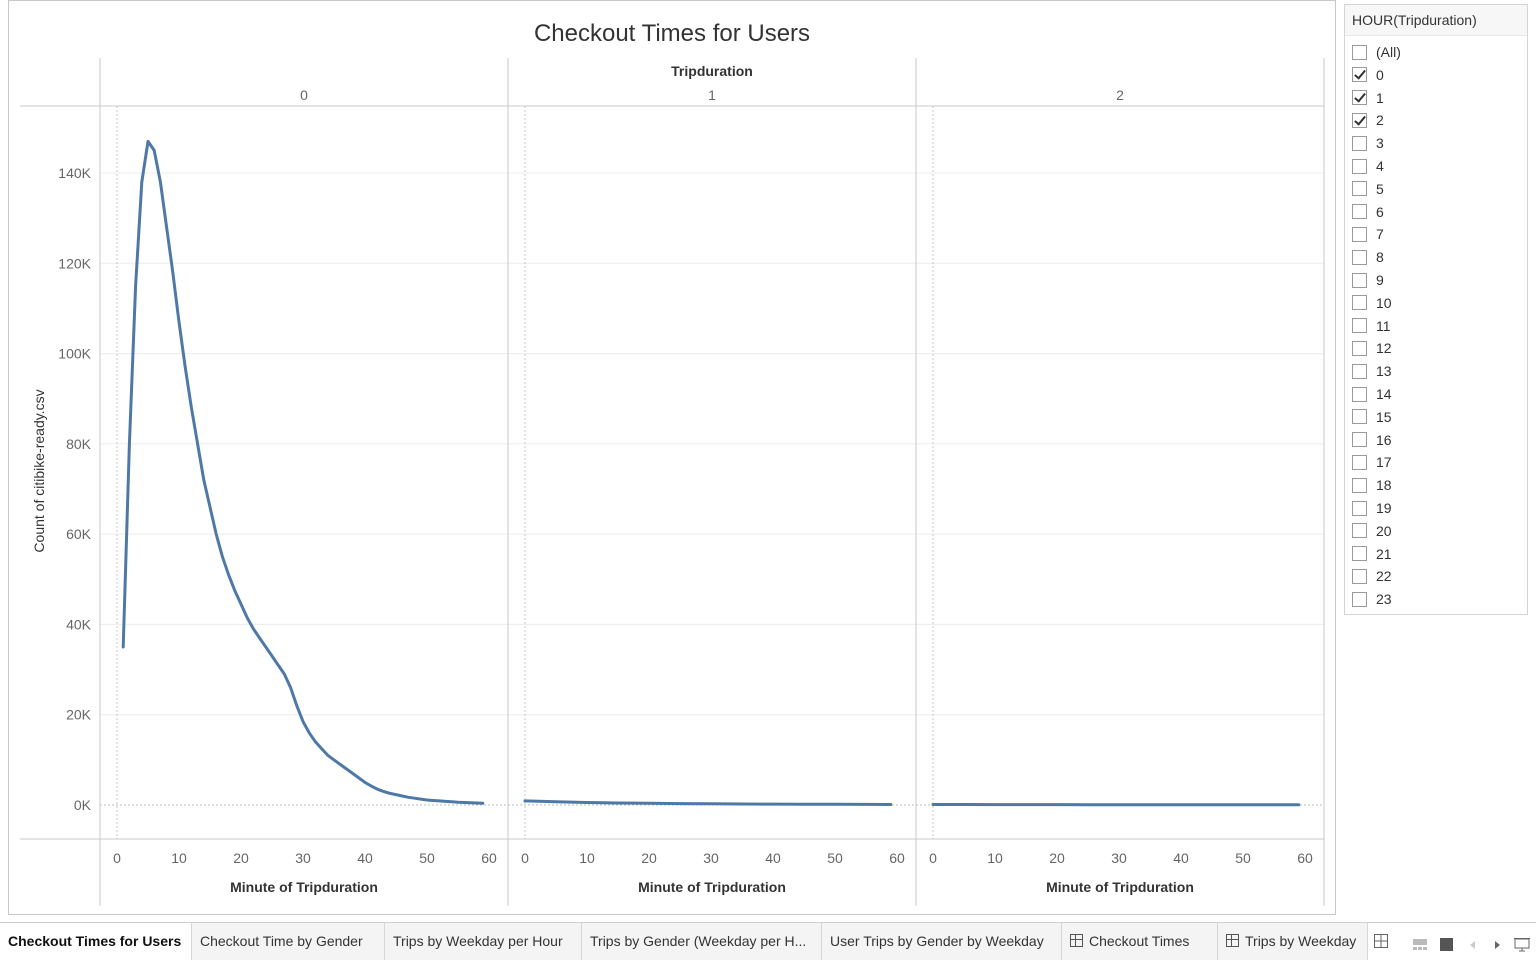 Image resolution: width=1536 pixels, height=960 pixels. What do you see at coordinates (1368, 189) in the screenshot?
I see `filter-item-5: 5` at bounding box center [1368, 189].